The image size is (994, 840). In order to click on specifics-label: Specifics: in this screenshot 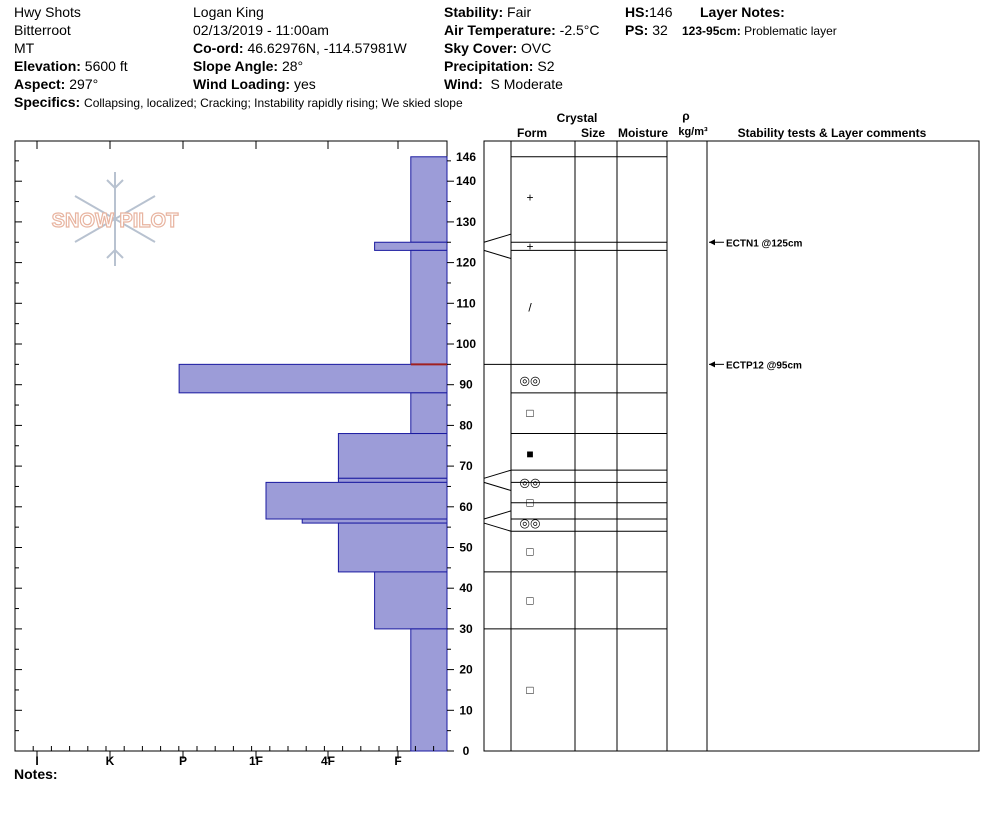, I will do `click(47, 102)`.